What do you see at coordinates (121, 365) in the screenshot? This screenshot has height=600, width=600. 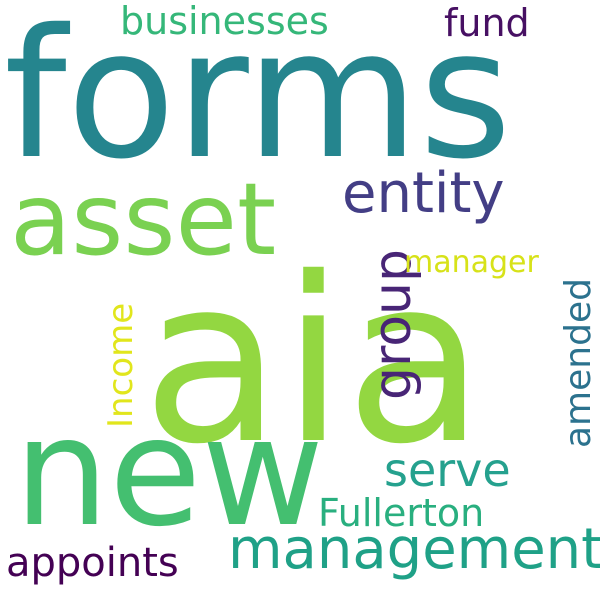 I see `word-income: Income` at bounding box center [121, 365].